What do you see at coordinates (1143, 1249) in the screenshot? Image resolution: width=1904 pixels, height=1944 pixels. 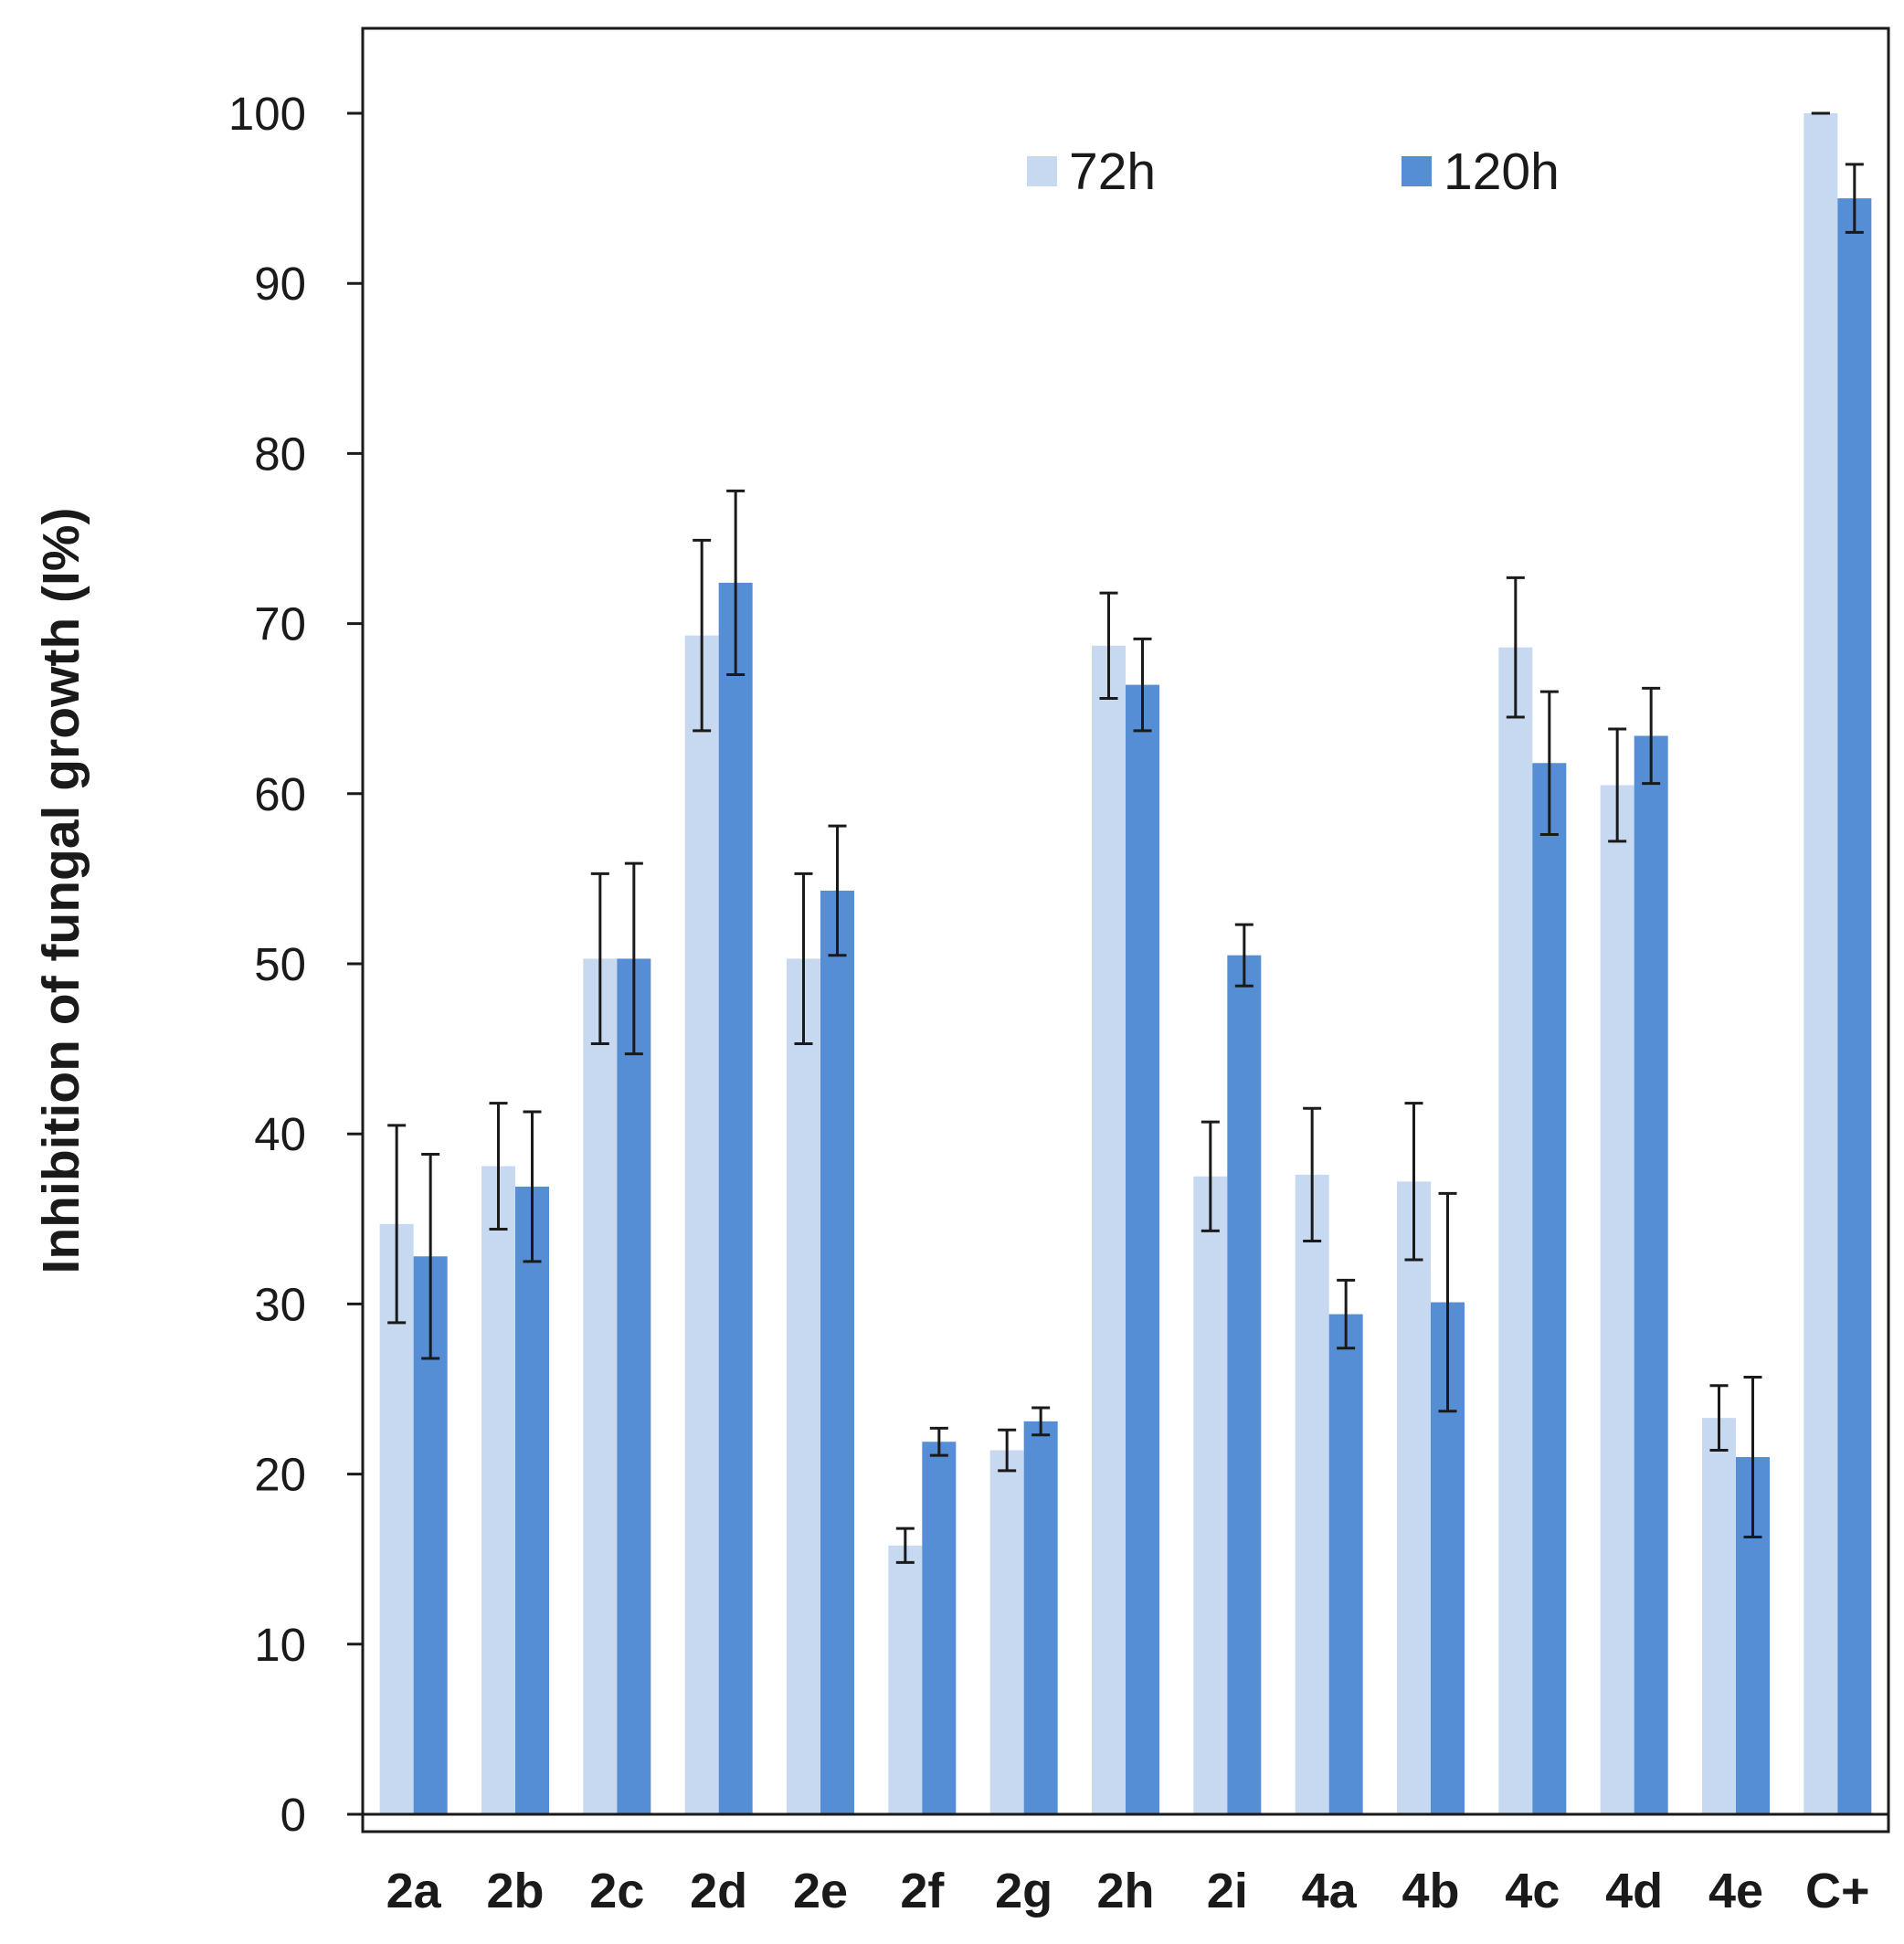 I see `bar-2h-120h` at bounding box center [1143, 1249].